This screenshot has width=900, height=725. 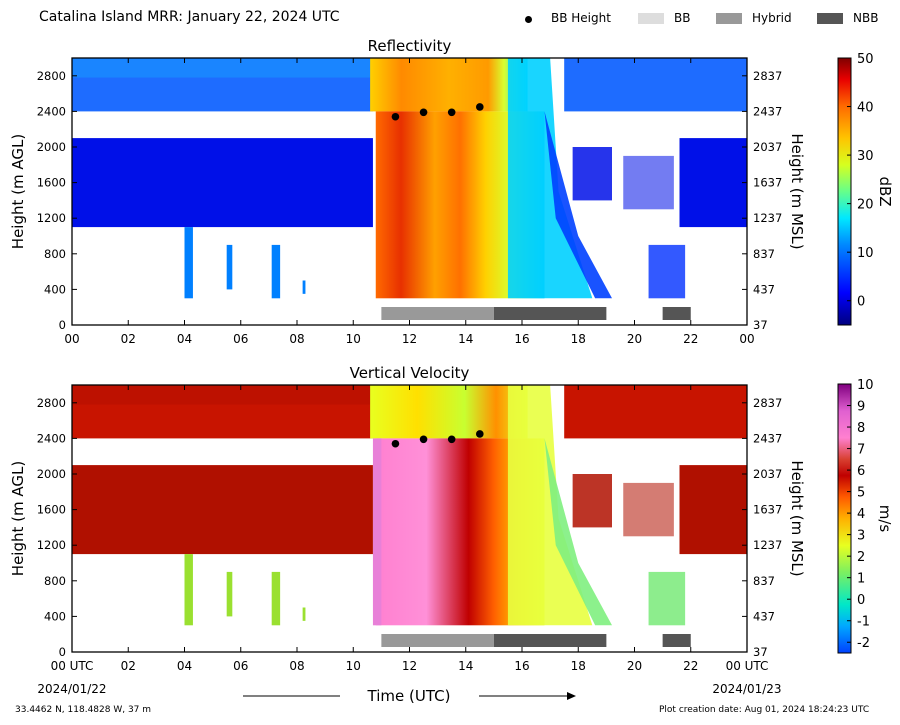 I want to click on x-tick-label-0: 00, so click(x=71, y=339).